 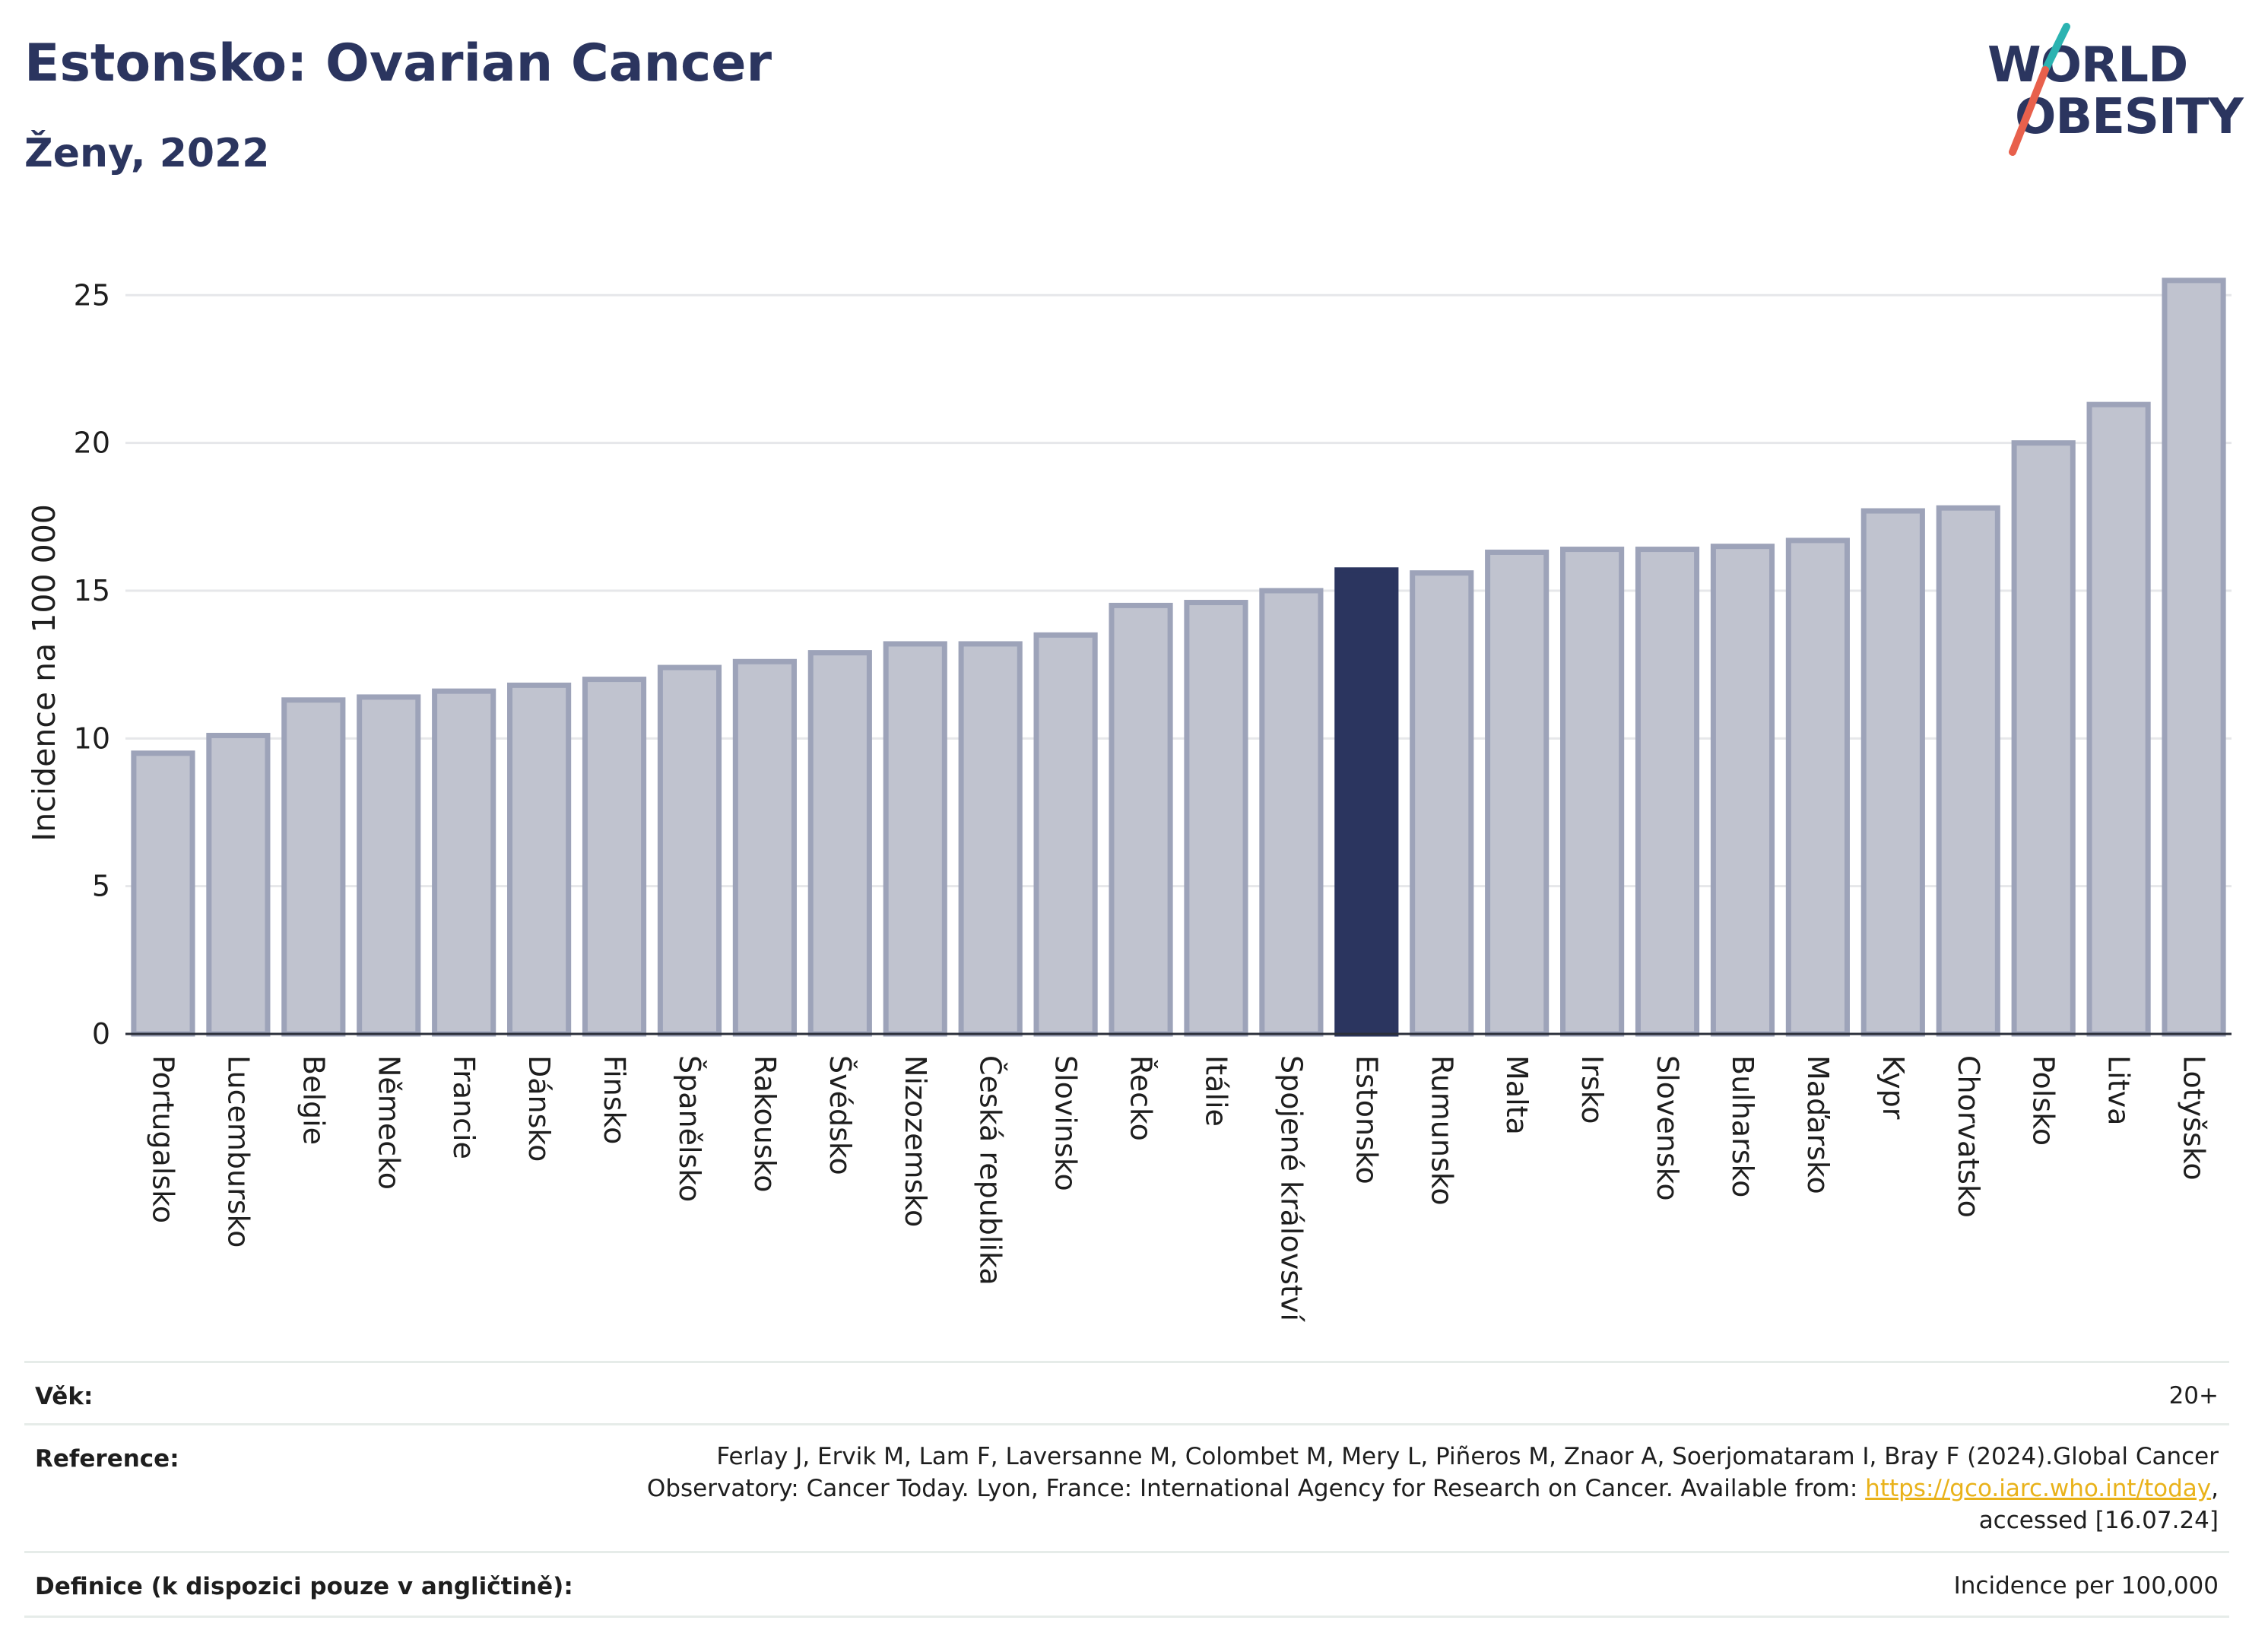 I want to click on y-tick-label: 10, so click(x=92, y=738).